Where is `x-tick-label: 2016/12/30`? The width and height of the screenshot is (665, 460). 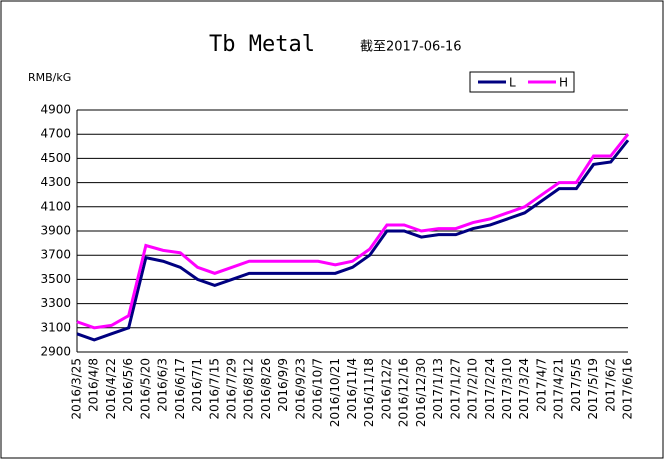
x-tick-label: 2016/12/30 is located at coordinates (421, 392).